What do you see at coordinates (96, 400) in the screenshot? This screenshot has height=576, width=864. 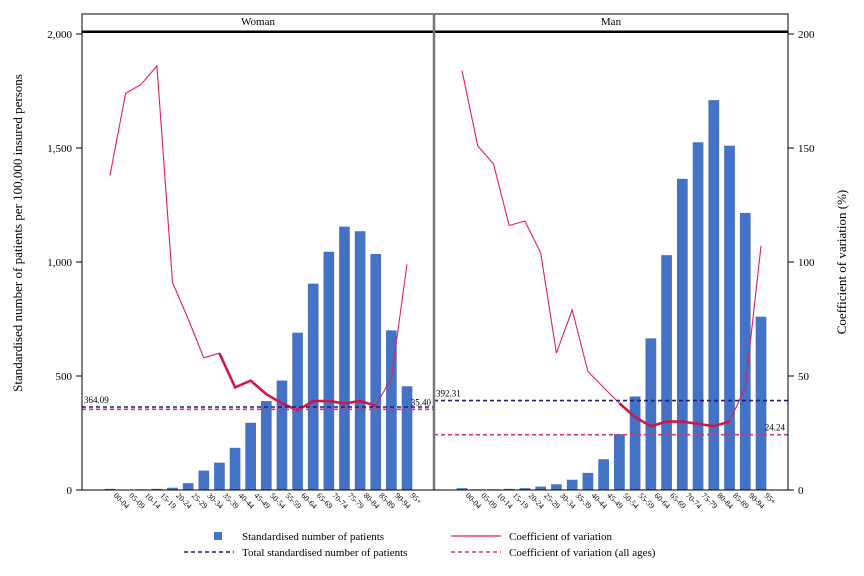 I see `total-label: 364.09` at bounding box center [96, 400].